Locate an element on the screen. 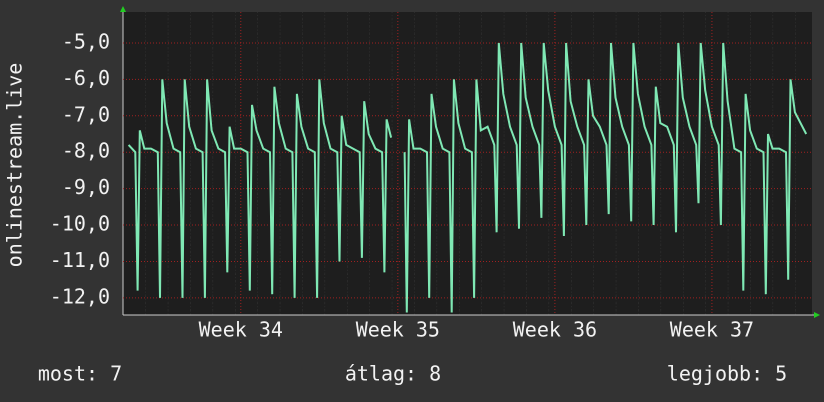 This screenshot has width=824, height=402. y-tick-label: -6,0 is located at coordinates (86, 78).